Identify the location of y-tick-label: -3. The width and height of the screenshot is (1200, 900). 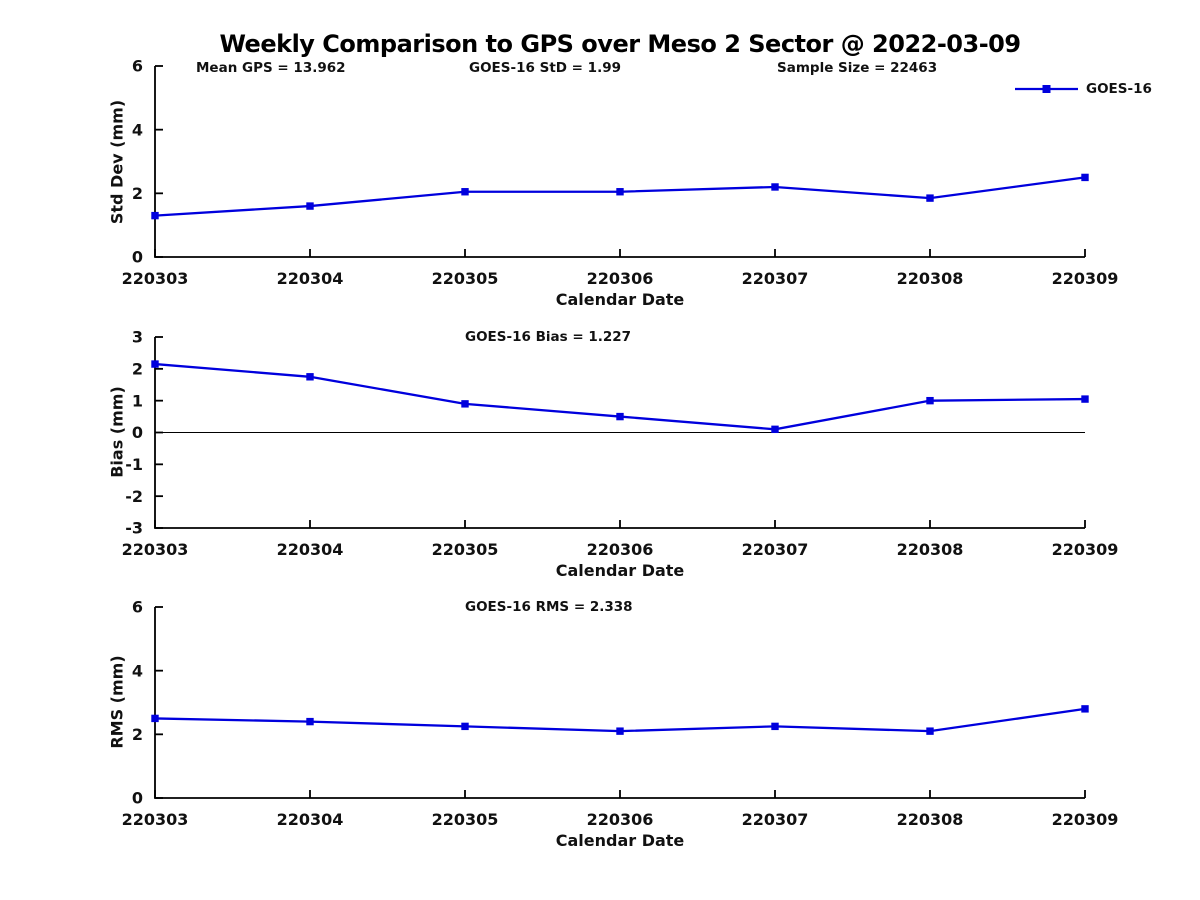
(134, 528).